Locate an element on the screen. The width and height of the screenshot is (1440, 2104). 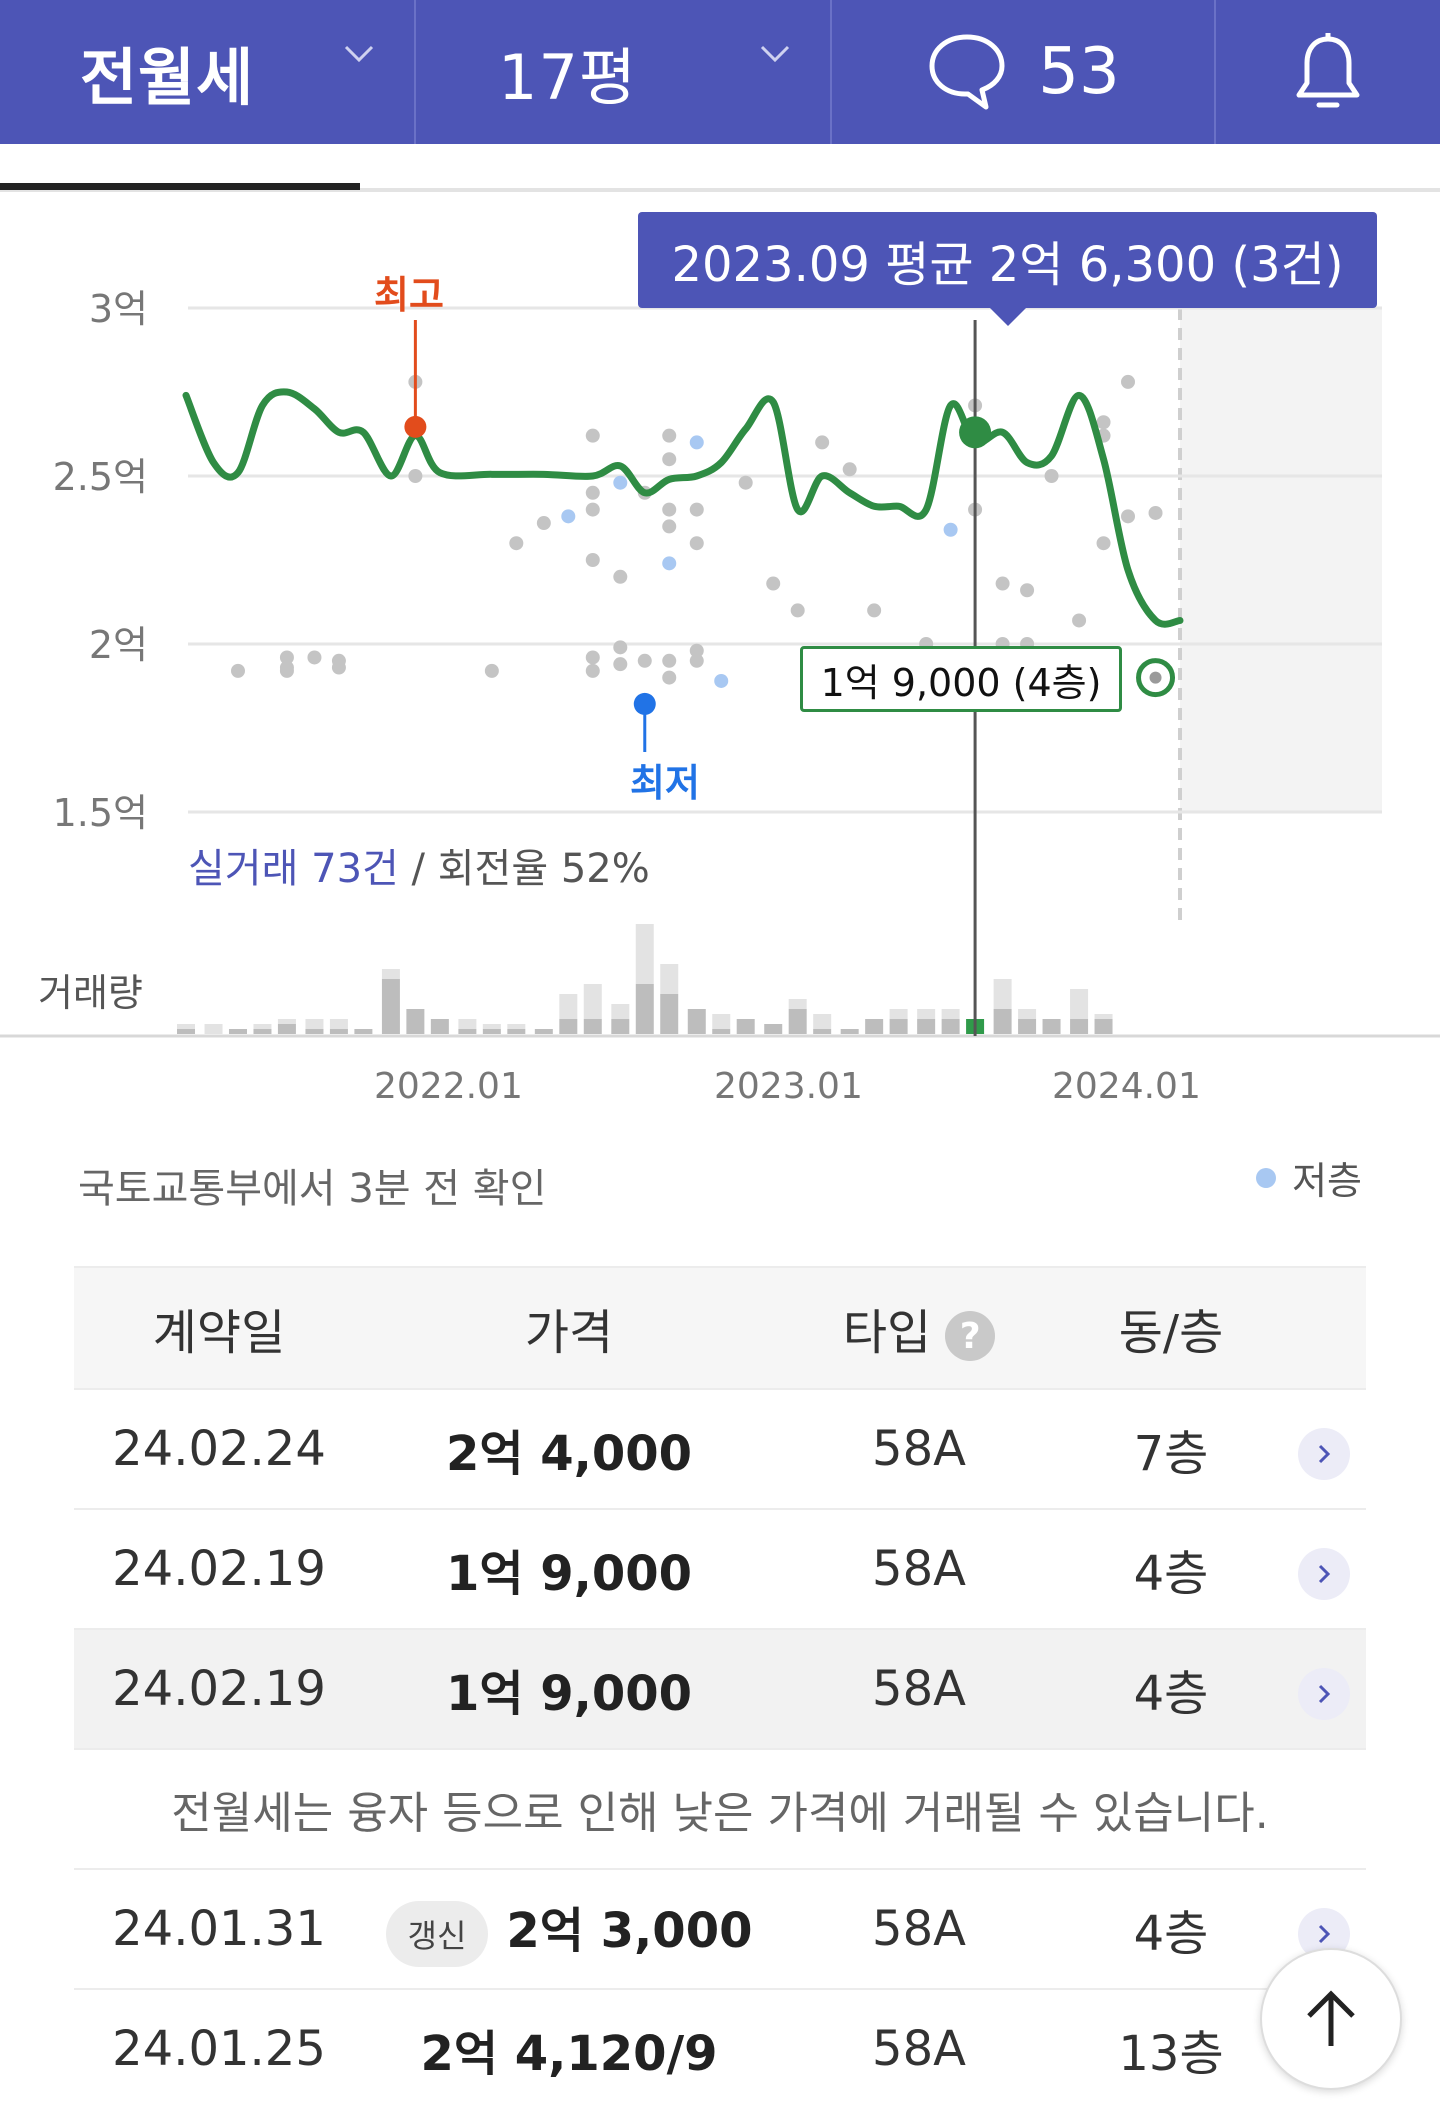
row-floor: 13층 is located at coordinates (1171, 2054).